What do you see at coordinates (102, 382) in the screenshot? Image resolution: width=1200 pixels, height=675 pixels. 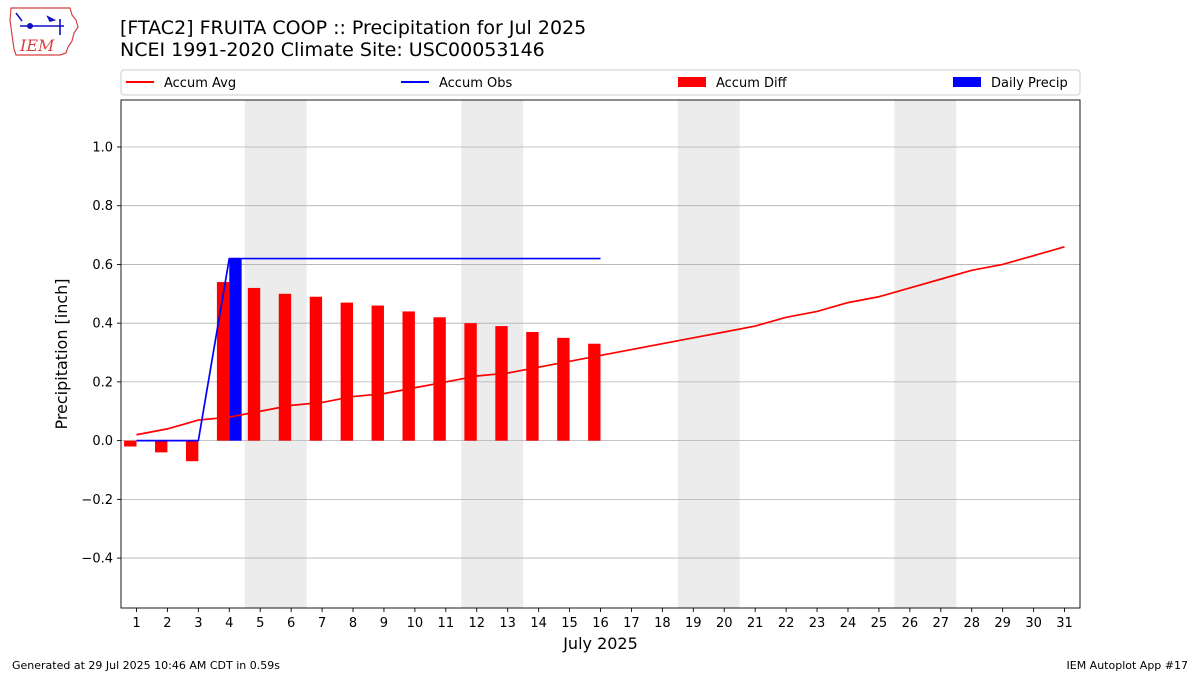 I see `y-tick-label: 0.2` at bounding box center [102, 382].